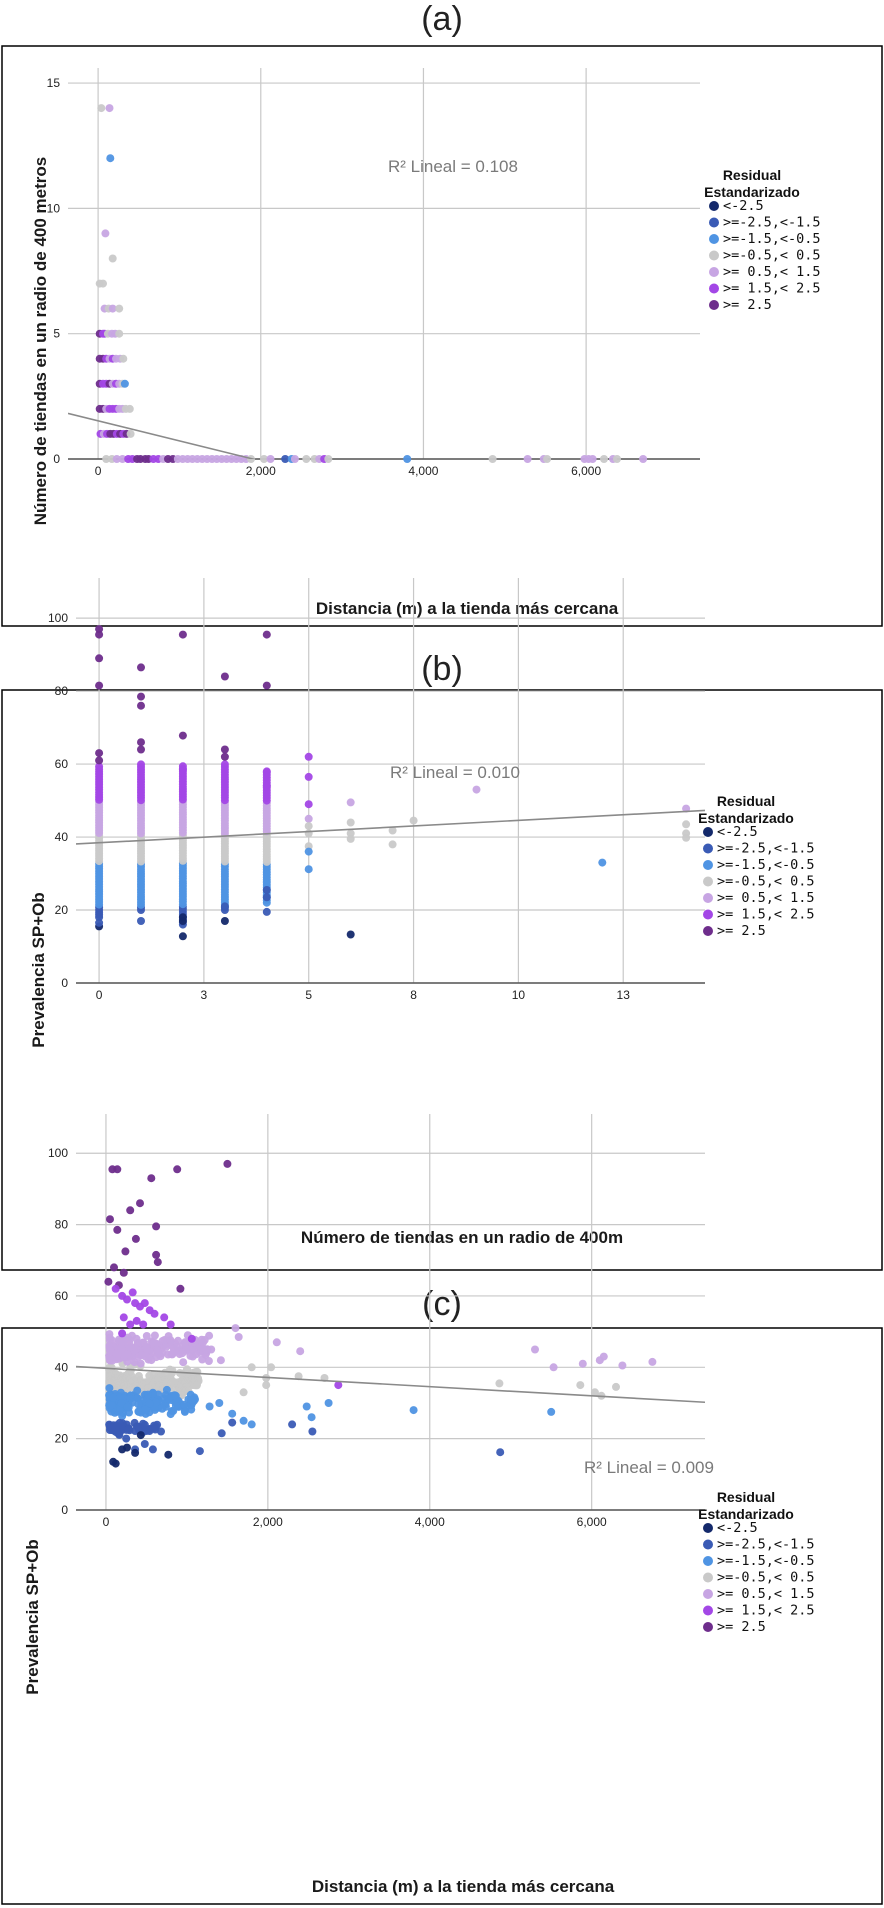 The image size is (884, 1908). I want to click on legend-item-label: >=-1.5,<-0.5, so click(766, 1561).